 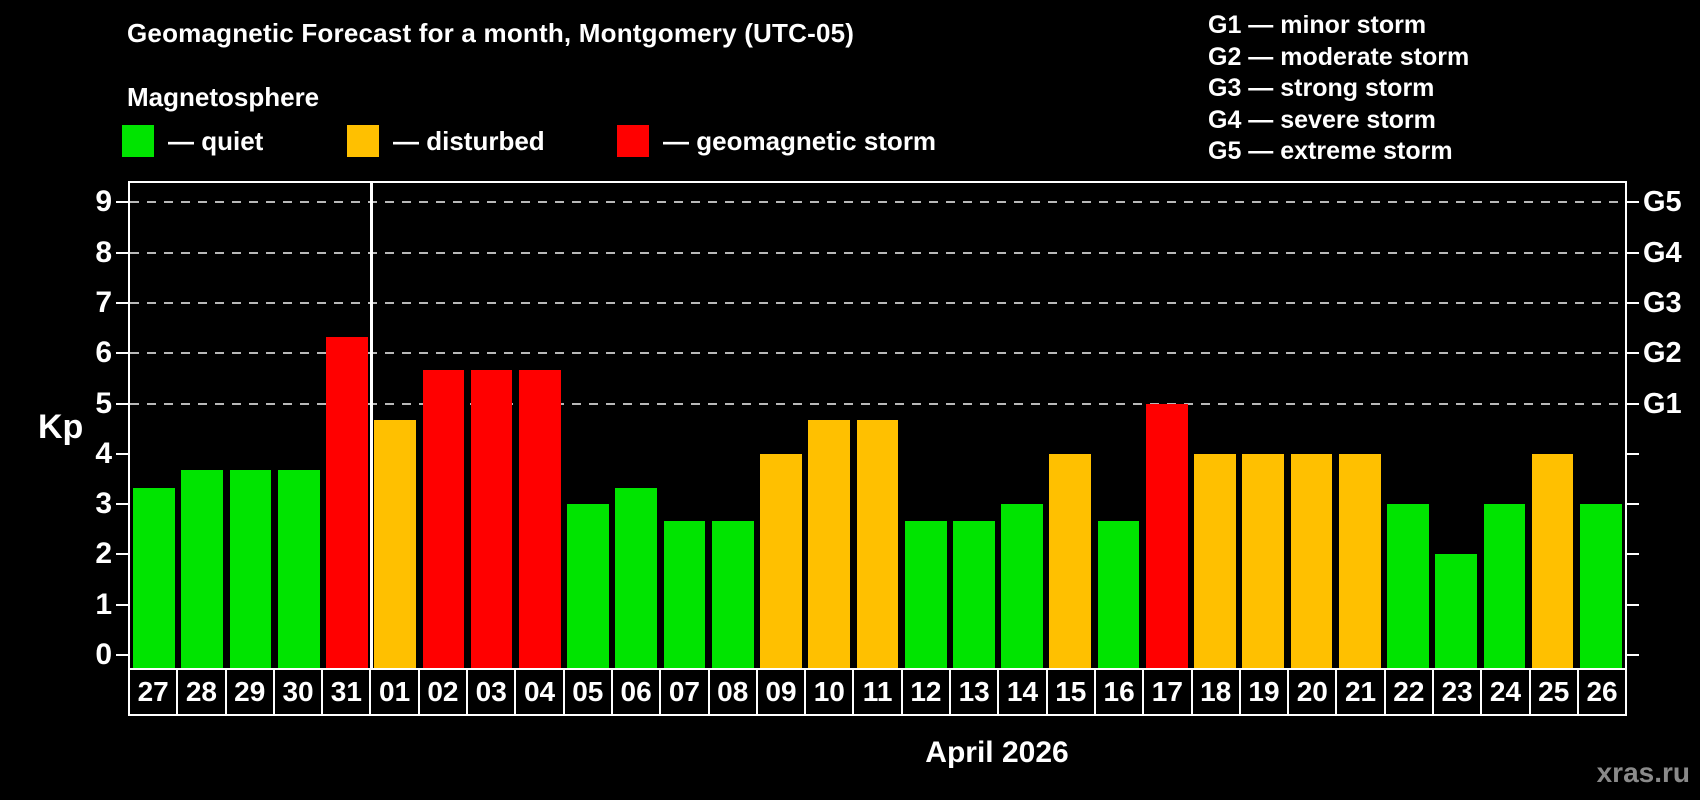 What do you see at coordinates (1360, 692) in the screenshot?
I see `day-label-21: 21` at bounding box center [1360, 692].